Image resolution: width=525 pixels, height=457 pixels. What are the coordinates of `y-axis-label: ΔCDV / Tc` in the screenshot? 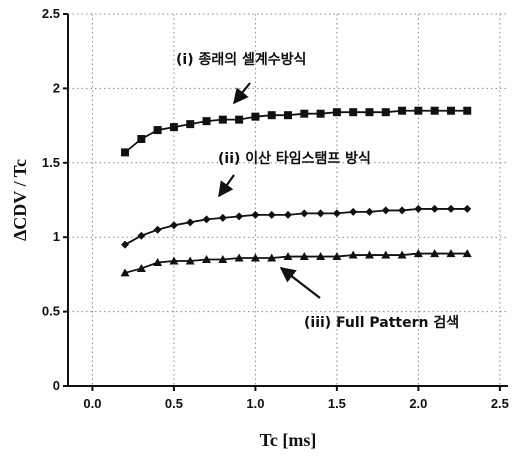 It's located at (20, 200).